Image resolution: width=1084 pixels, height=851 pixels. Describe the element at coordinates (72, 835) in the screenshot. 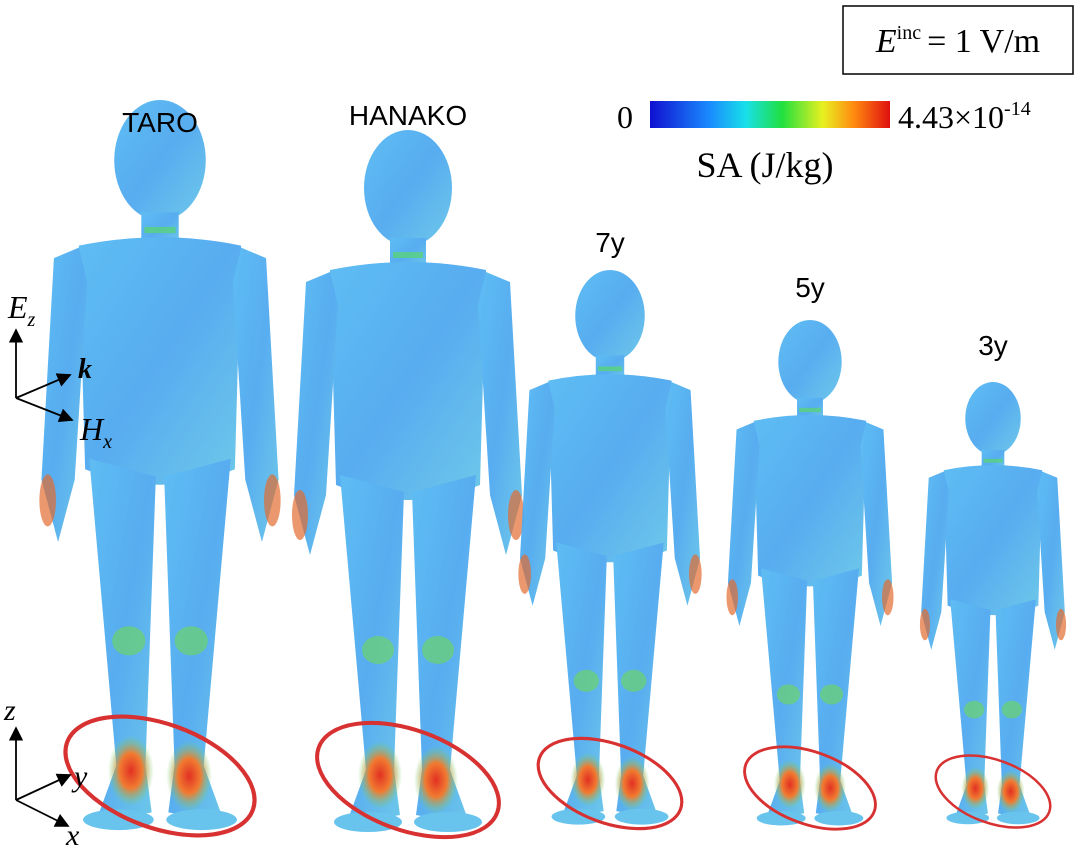

I see `x-label: x` at that location.